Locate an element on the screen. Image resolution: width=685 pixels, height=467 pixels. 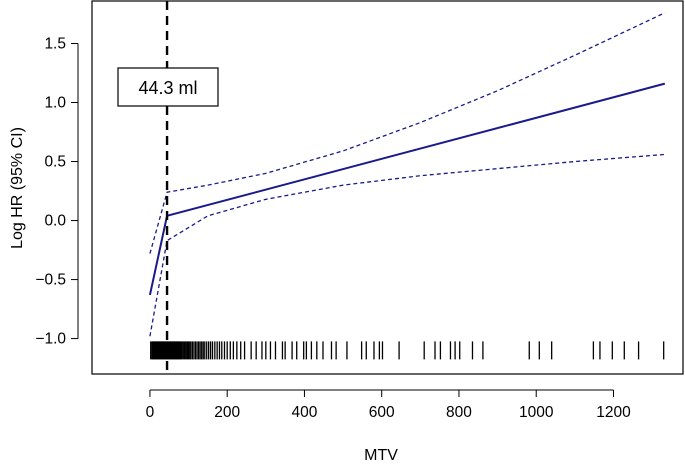
y-tick-label: 1.0 is located at coordinates (55, 103).